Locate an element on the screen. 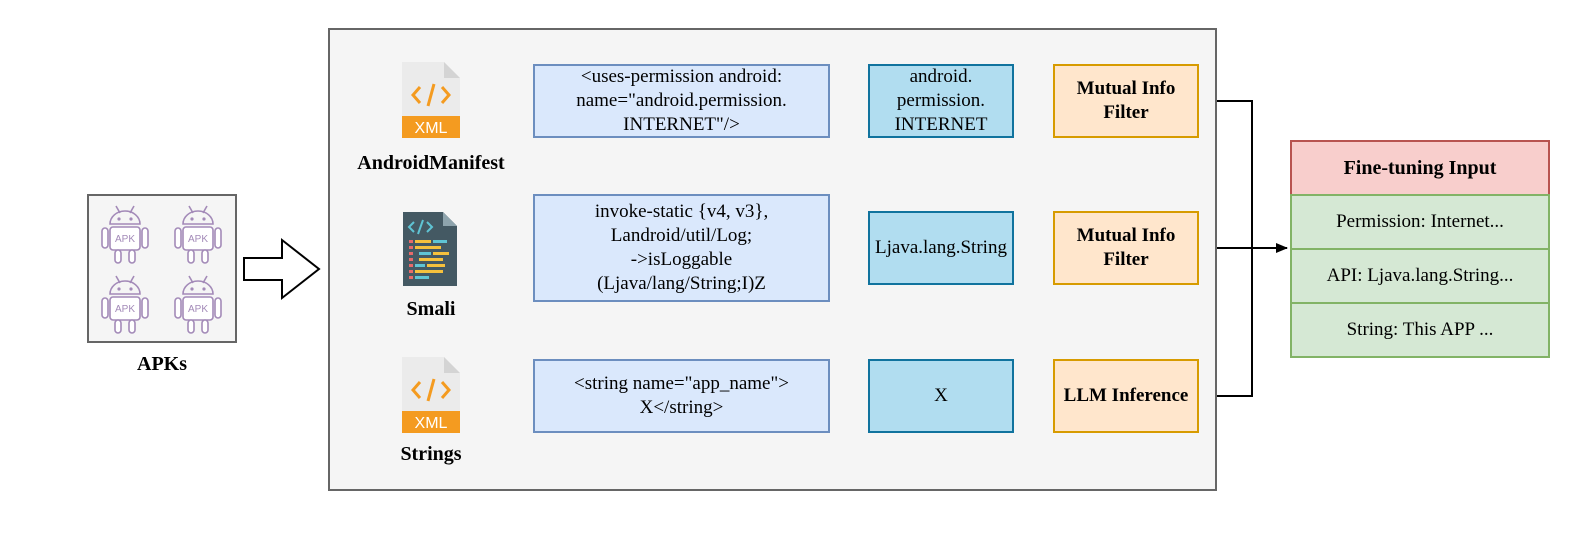 The image size is (1590, 537). android-apk-icons: APK APK APK APK is located at coordinates (161, 269).